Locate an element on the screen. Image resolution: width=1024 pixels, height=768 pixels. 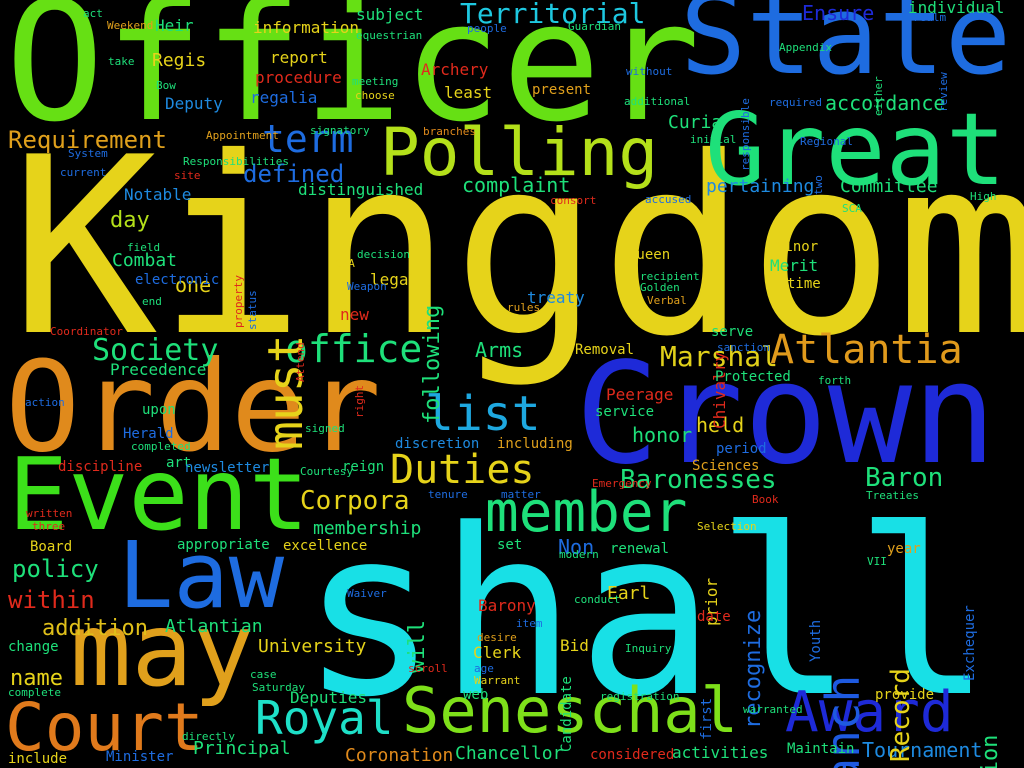
cloud-word: Appointment is located at coordinates (242, 135).